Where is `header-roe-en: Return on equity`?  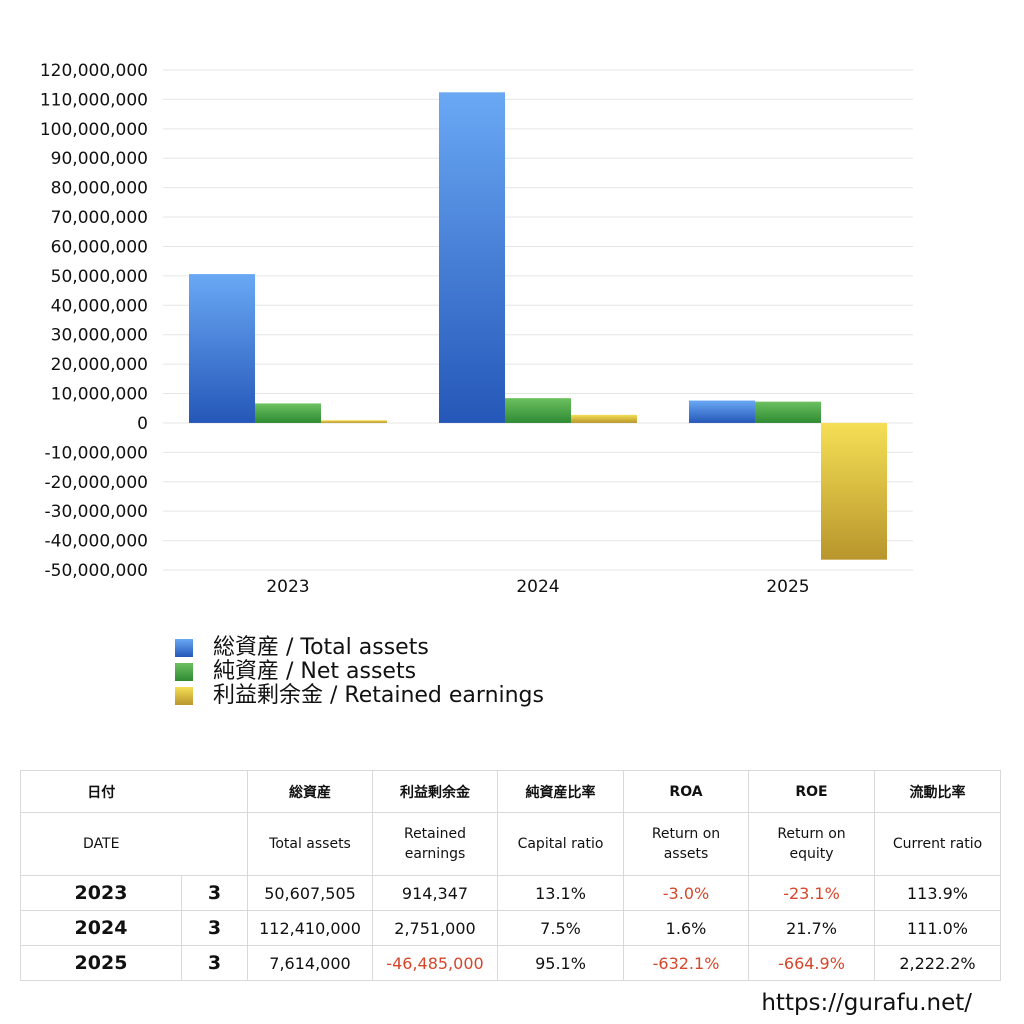 header-roe-en: Return on equity is located at coordinates (811, 844).